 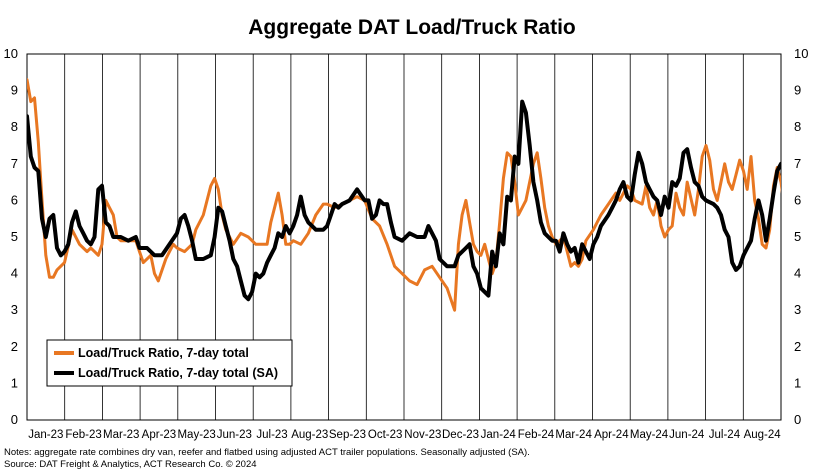 What do you see at coordinates (309, 435) in the screenshot?
I see `x-tick-label: Aug-23` at bounding box center [309, 435].